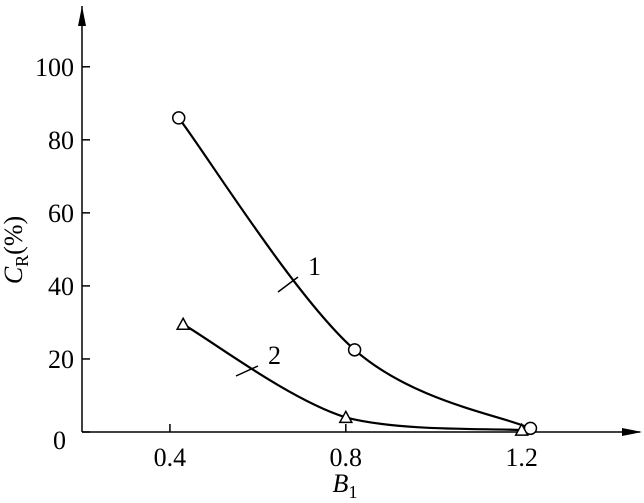 The width and height of the screenshot is (644, 503). I want to click on y-label-sub: R, so click(22, 261).